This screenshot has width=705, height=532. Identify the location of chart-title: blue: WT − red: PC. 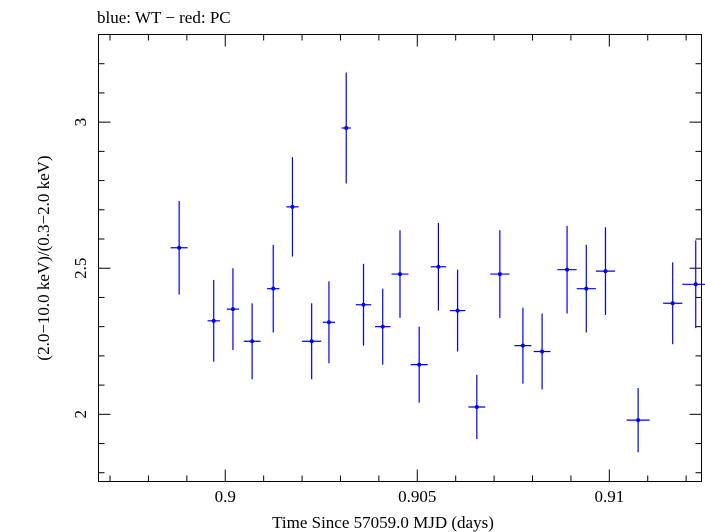
(164, 17).